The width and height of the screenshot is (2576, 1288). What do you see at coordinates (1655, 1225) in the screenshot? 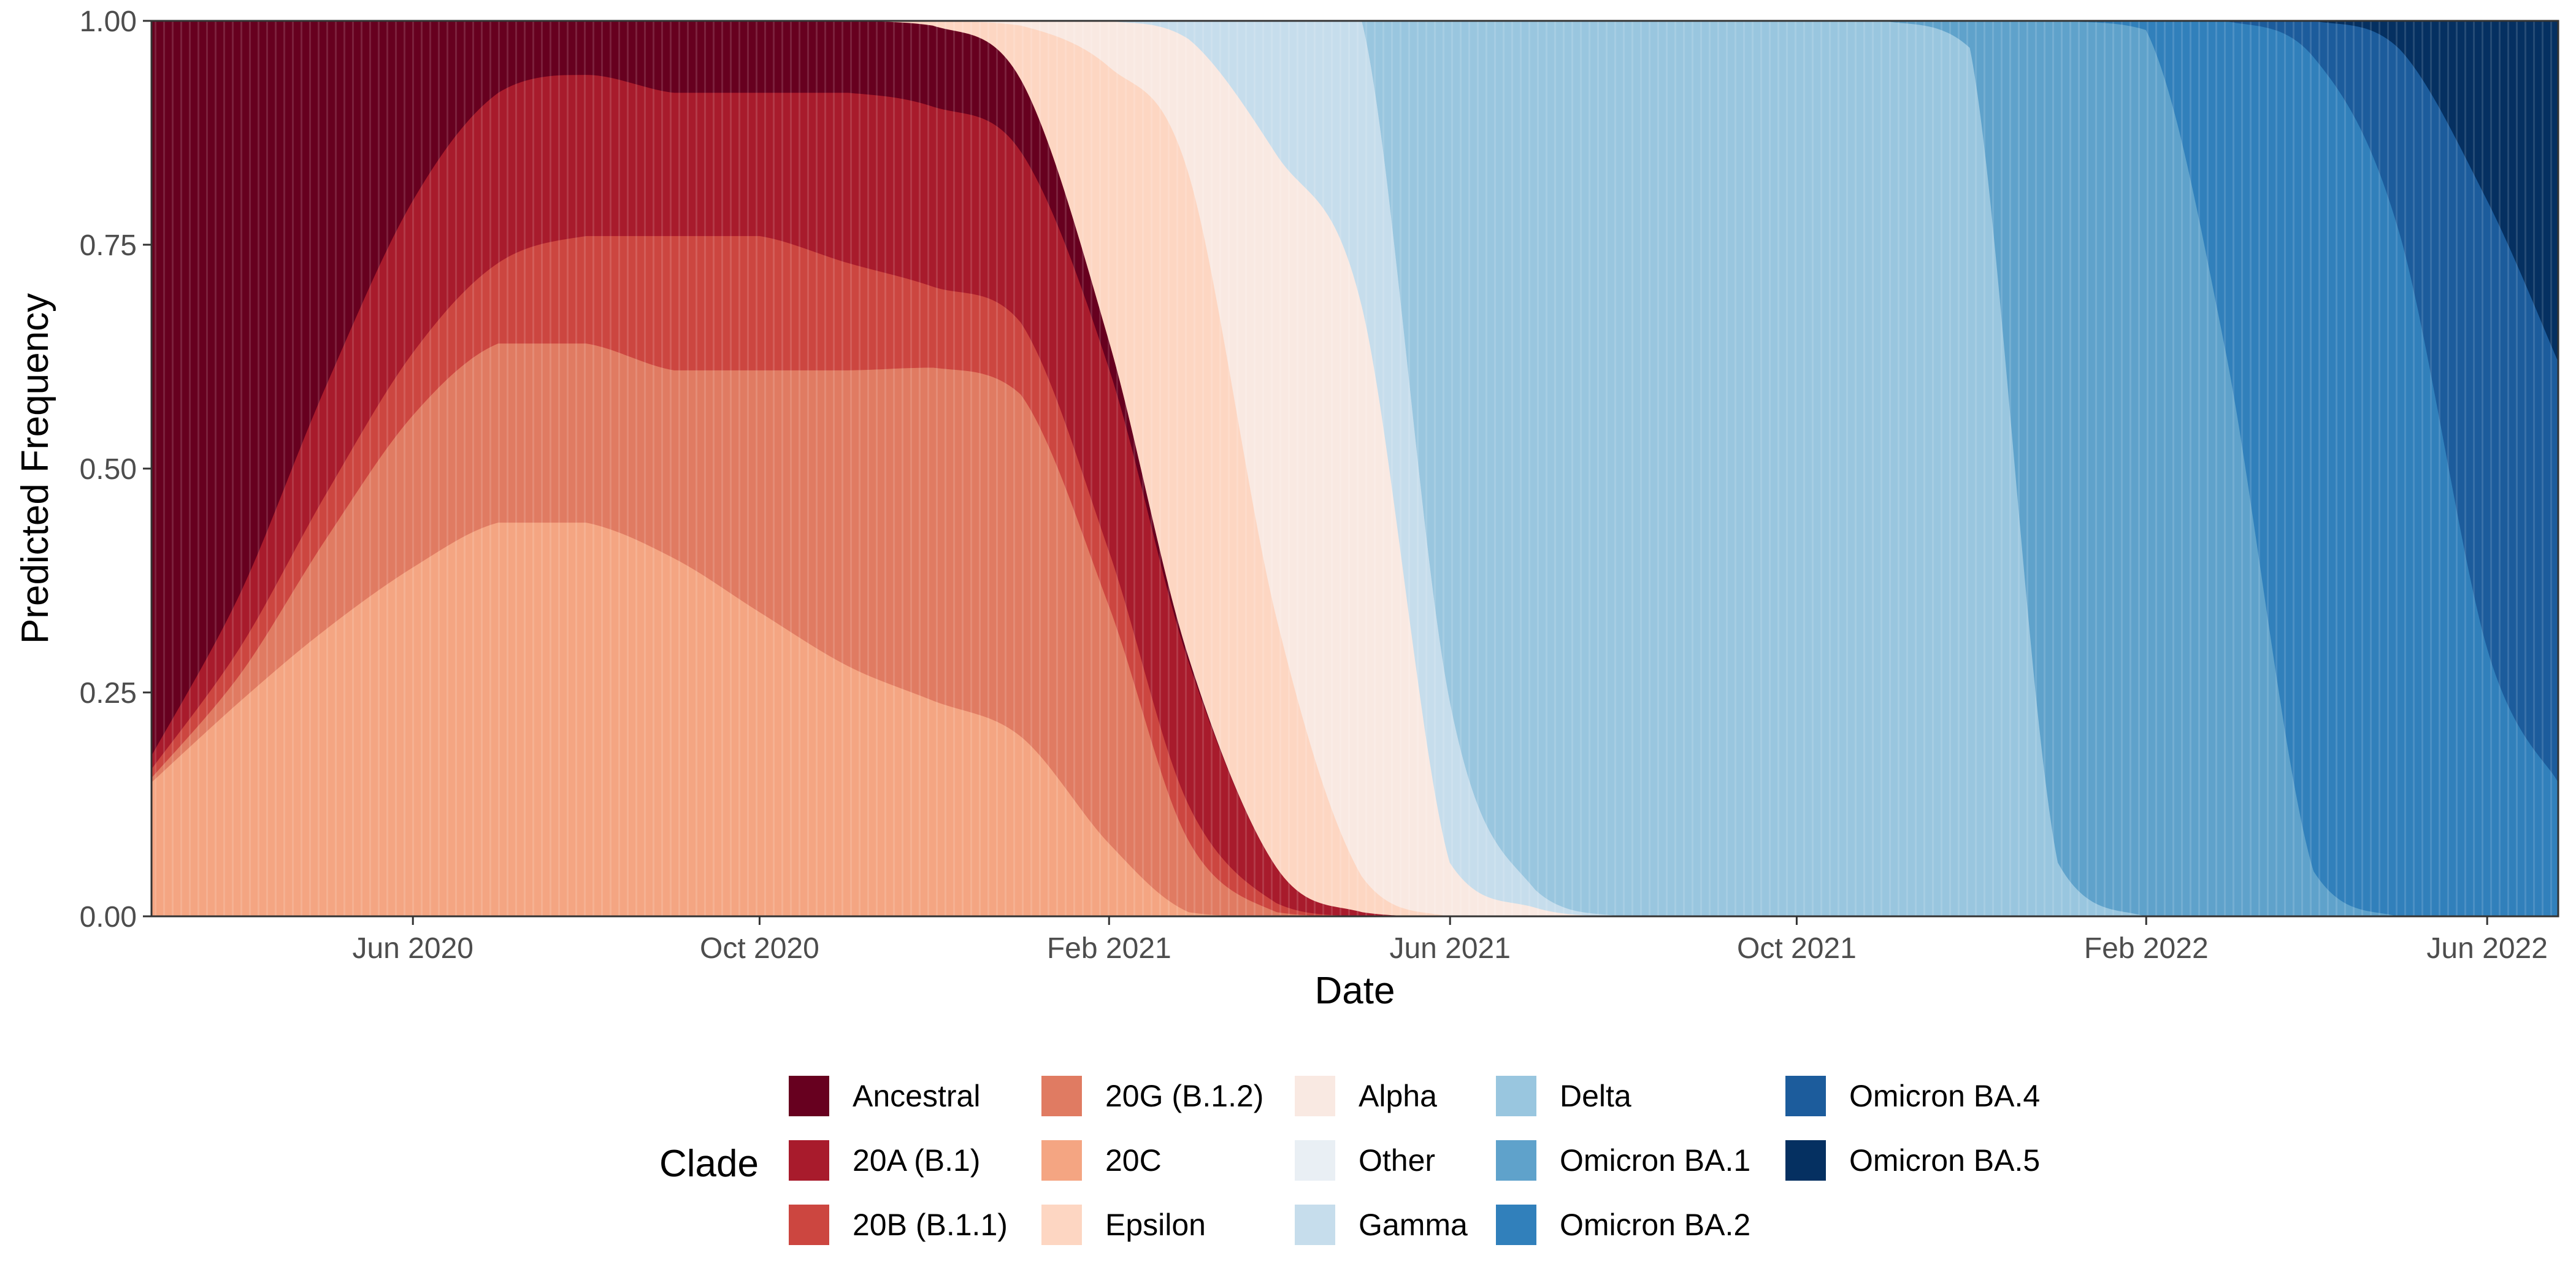
I see `legend-label-omicron-ba-2: Omicron BA.2` at bounding box center [1655, 1225].